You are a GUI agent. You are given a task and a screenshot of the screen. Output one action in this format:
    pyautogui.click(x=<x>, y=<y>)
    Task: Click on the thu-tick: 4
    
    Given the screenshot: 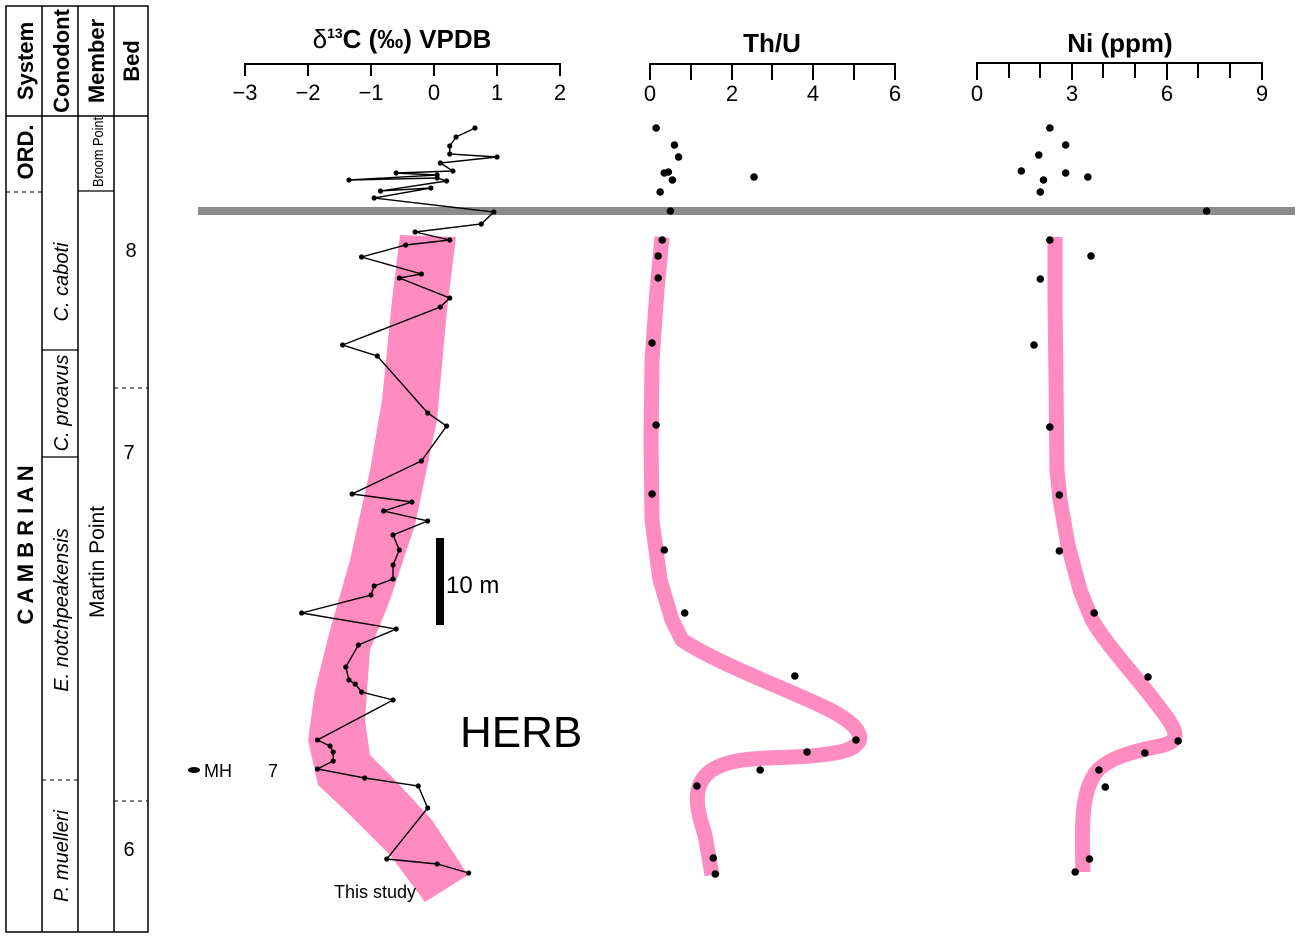 What is the action you would take?
    pyautogui.click(x=813, y=93)
    